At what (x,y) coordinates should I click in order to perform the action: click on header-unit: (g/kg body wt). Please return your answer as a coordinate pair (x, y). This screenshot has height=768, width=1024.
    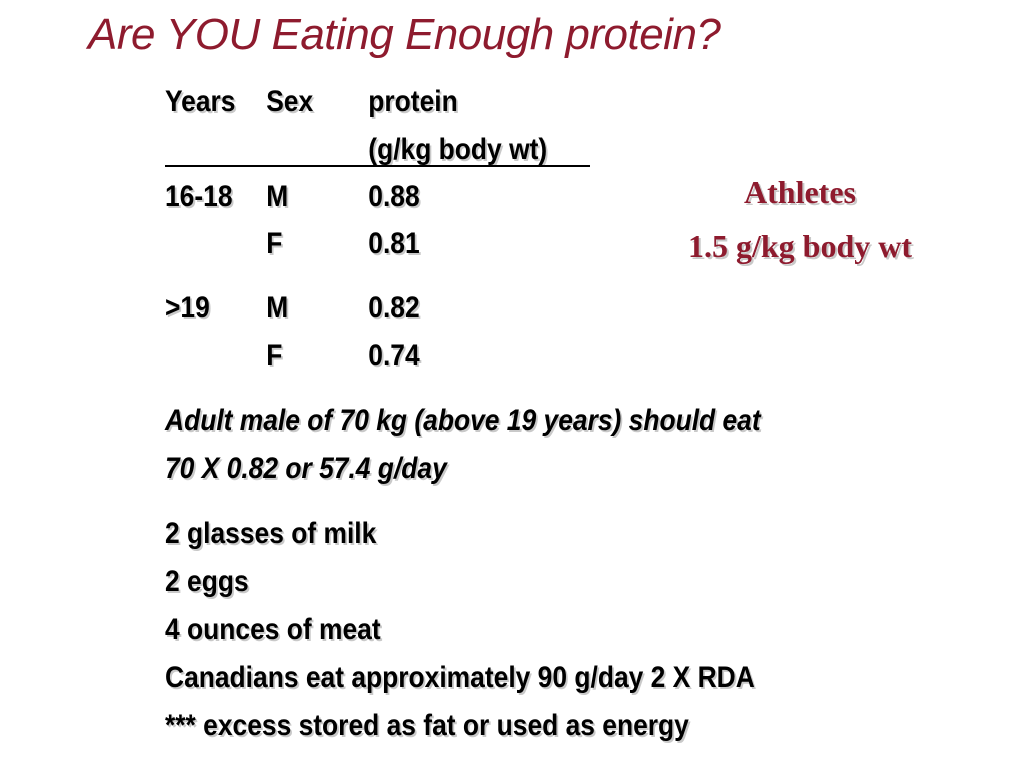
    Looking at the image, I should click on (458, 149).